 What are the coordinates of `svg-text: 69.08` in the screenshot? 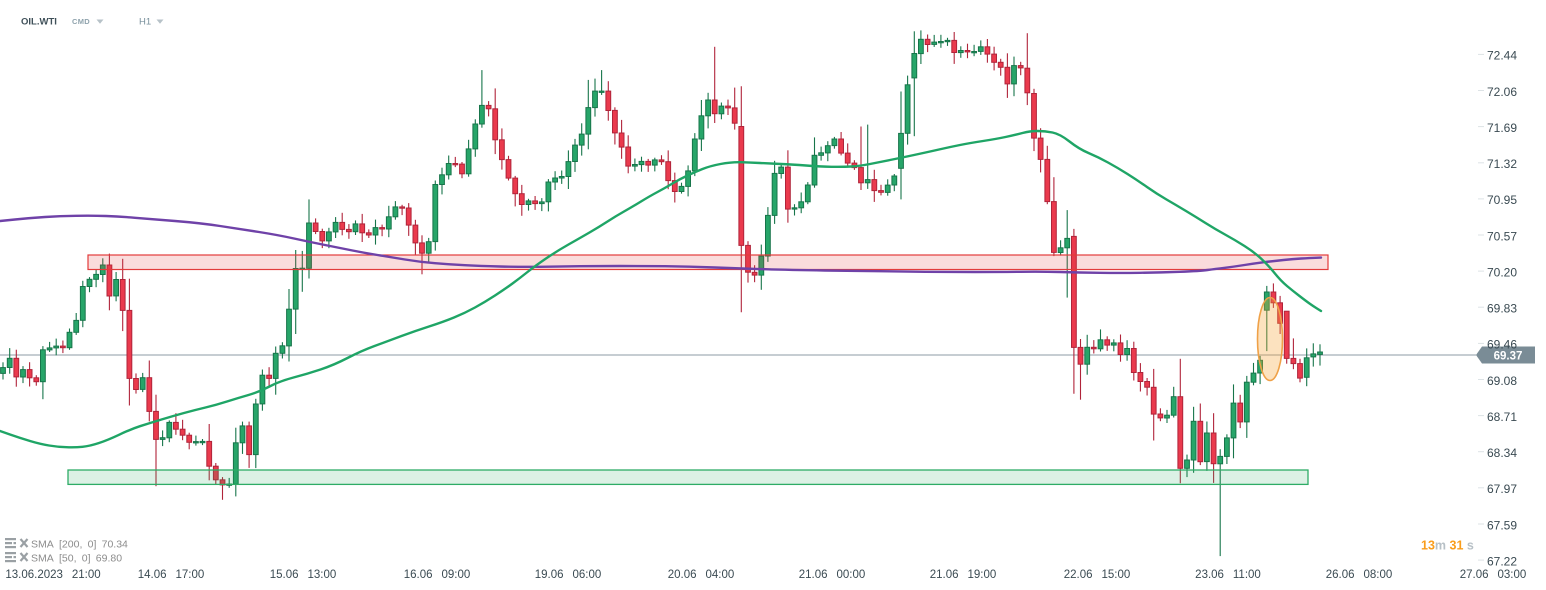 It's located at (1502, 381).